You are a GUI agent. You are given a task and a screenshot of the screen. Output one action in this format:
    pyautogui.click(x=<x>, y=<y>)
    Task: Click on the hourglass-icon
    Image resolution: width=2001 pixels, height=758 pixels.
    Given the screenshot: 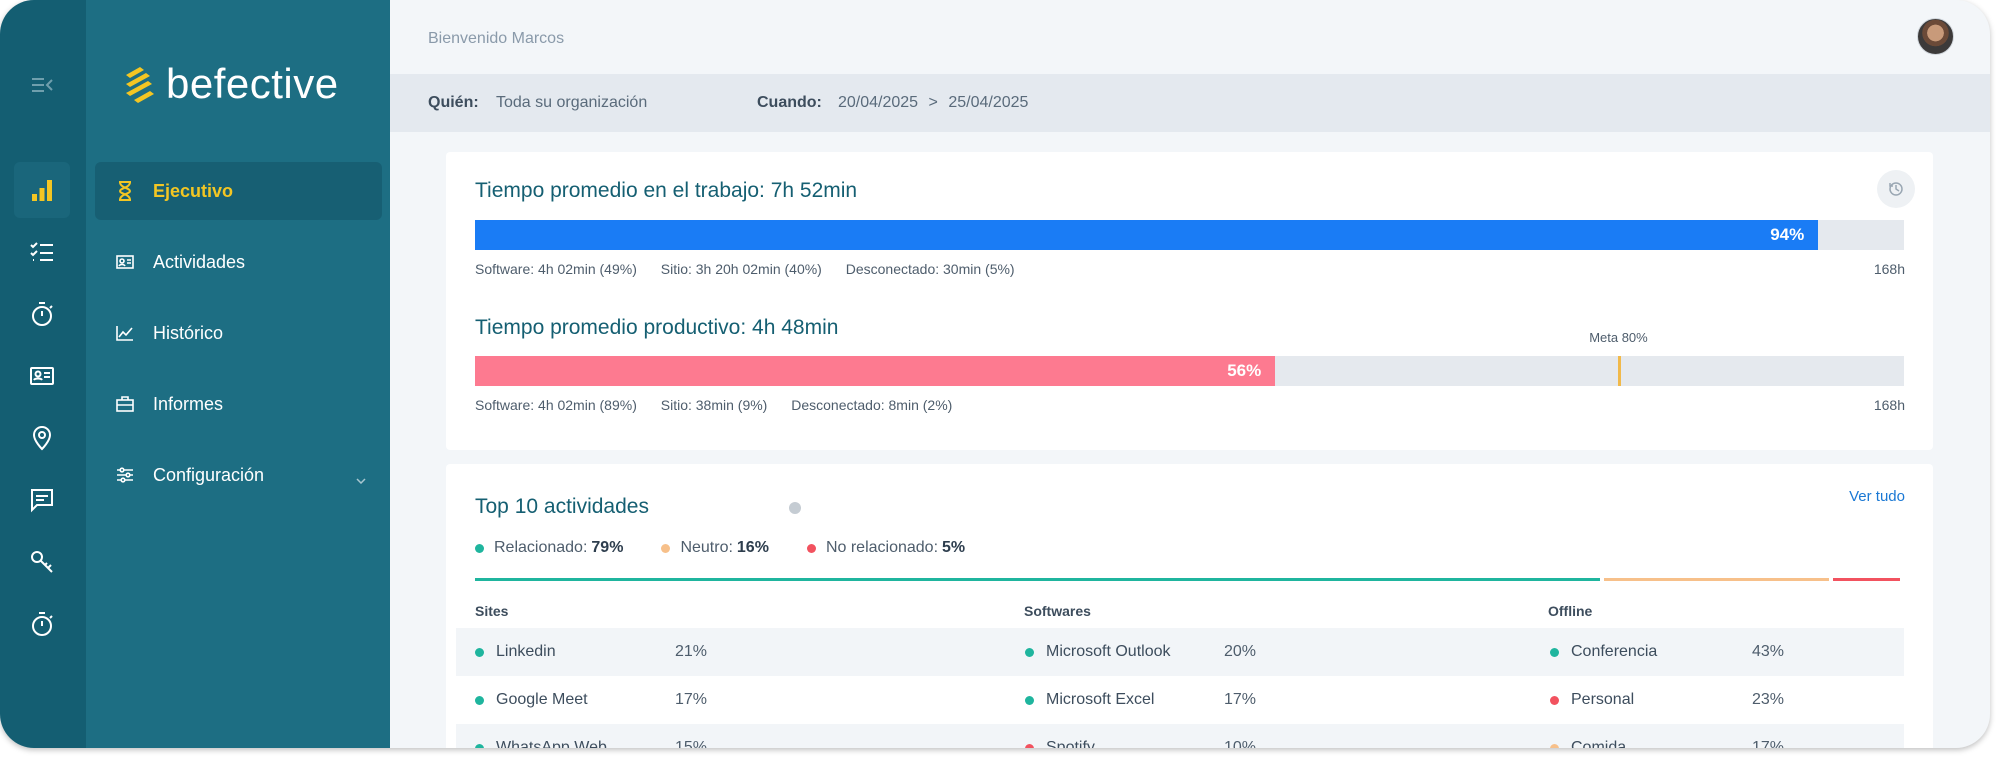 What is the action you would take?
    pyautogui.click(x=125, y=191)
    